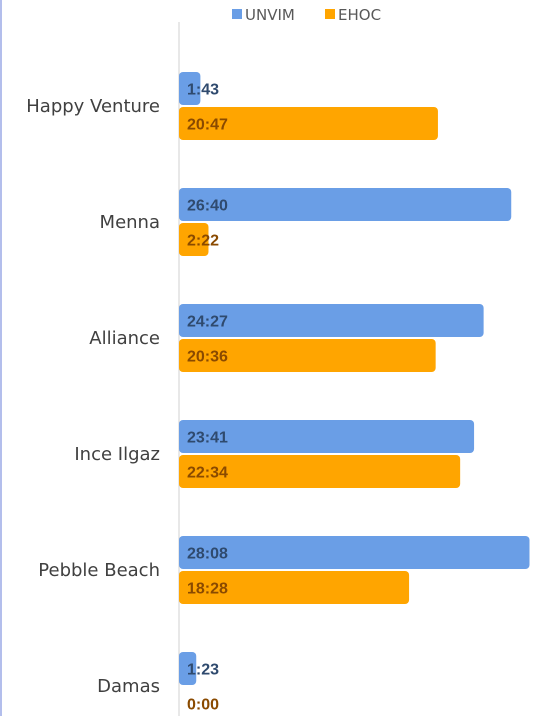 The width and height of the screenshot is (534, 716). Describe the element at coordinates (331, 320) in the screenshot. I see `bar-unvim-alliance` at that location.